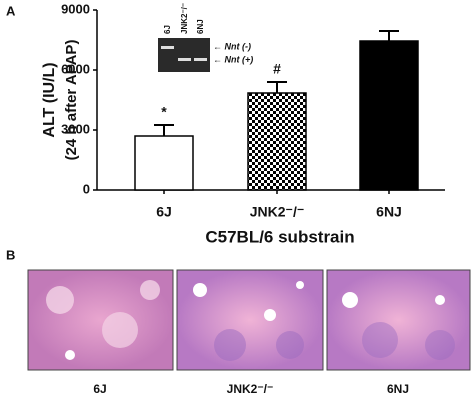 The height and width of the screenshot is (400, 474). I want to click on histology-label: 6NJ, so click(398, 389).